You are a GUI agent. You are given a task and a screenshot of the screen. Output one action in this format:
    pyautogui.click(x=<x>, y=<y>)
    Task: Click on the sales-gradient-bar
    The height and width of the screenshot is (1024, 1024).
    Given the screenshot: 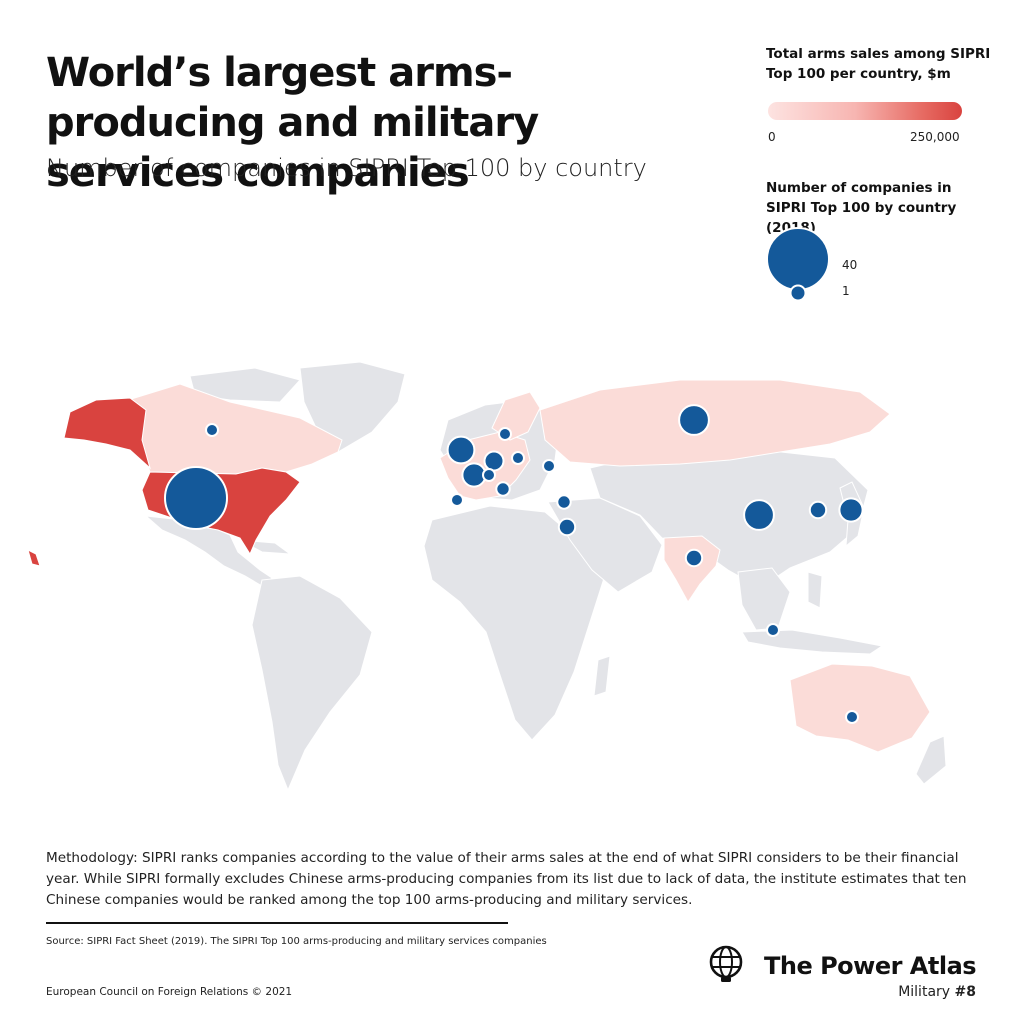 What is the action you would take?
    pyautogui.click(x=865, y=111)
    